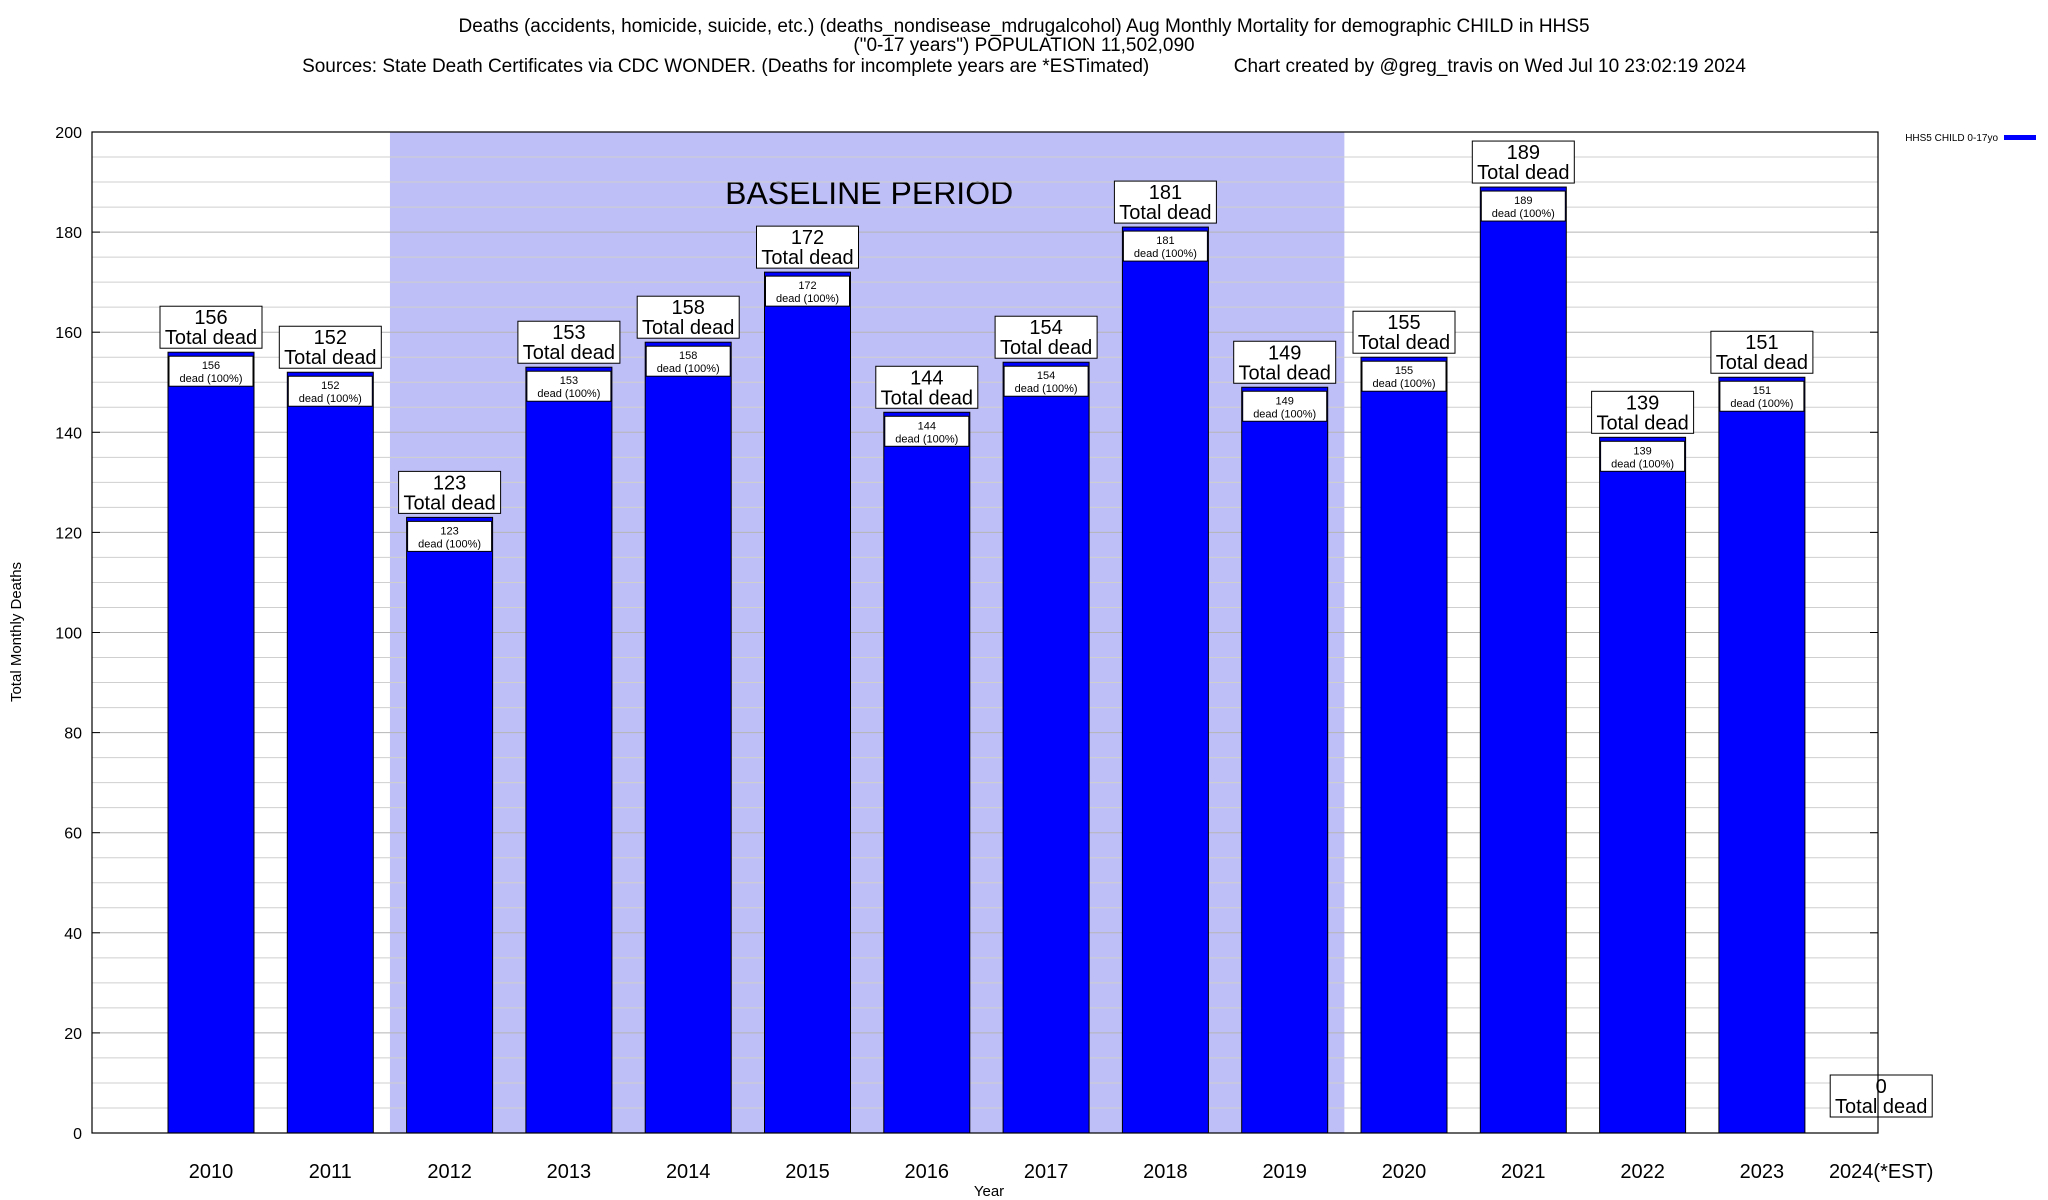 The height and width of the screenshot is (1200, 2048). Describe the element at coordinates (1762, 391) in the screenshot. I see `inner-value-label-2023: 151` at that location.